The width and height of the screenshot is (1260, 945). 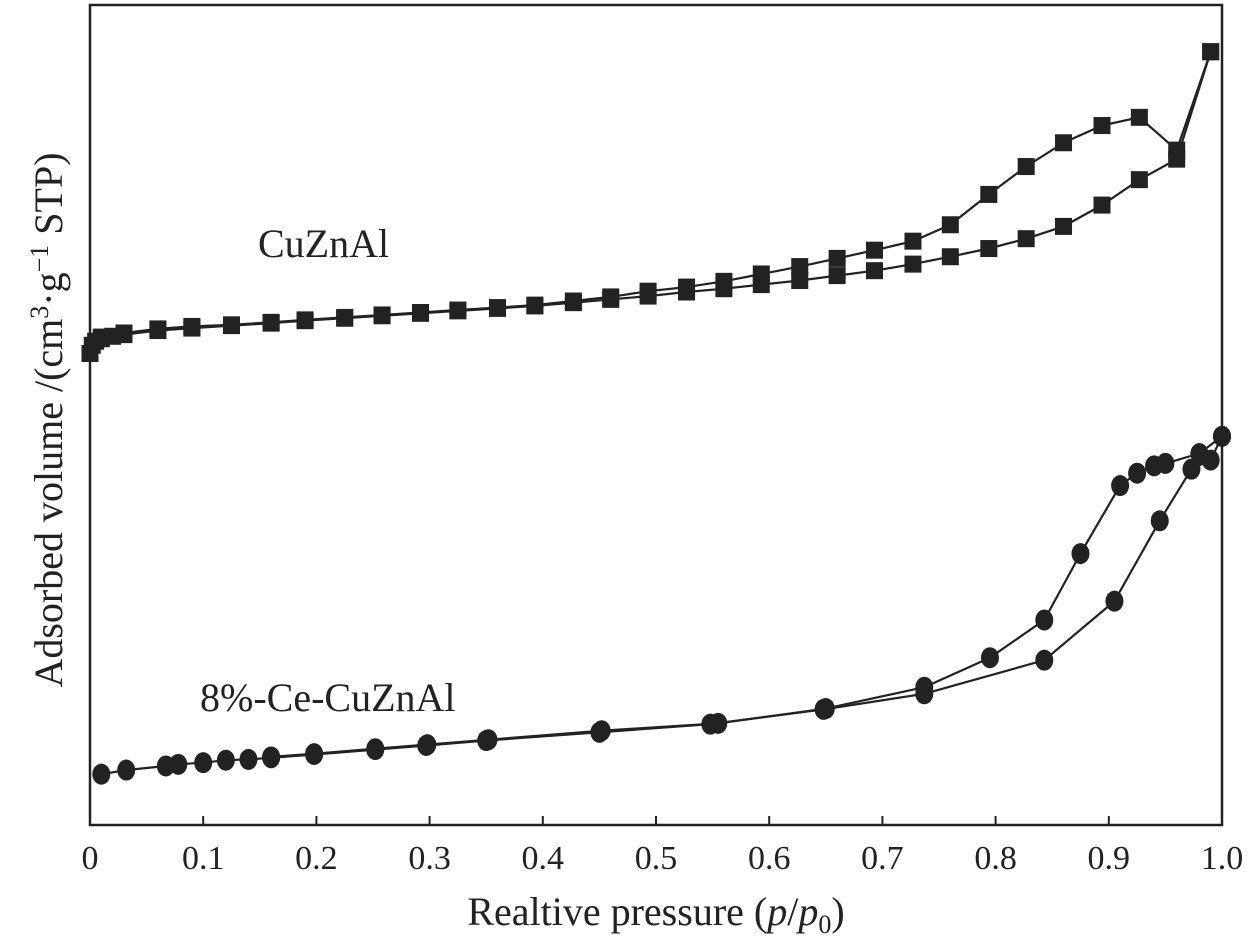 I want to click on x-tick-label: 0.7, so click(x=882, y=858).